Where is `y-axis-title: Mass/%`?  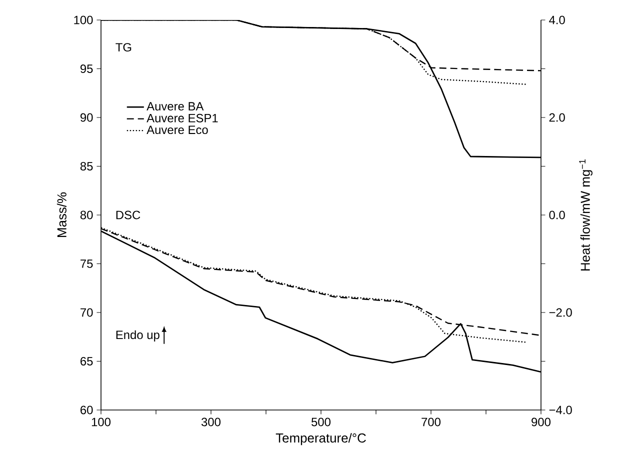 y-axis-title: Mass/% is located at coordinates (61, 214).